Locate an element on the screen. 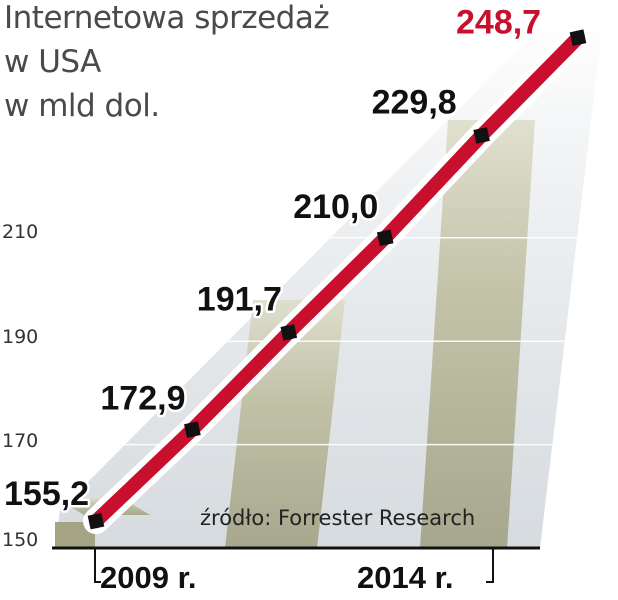  chart-title-line-3: w mld dol. is located at coordinates (82, 106).